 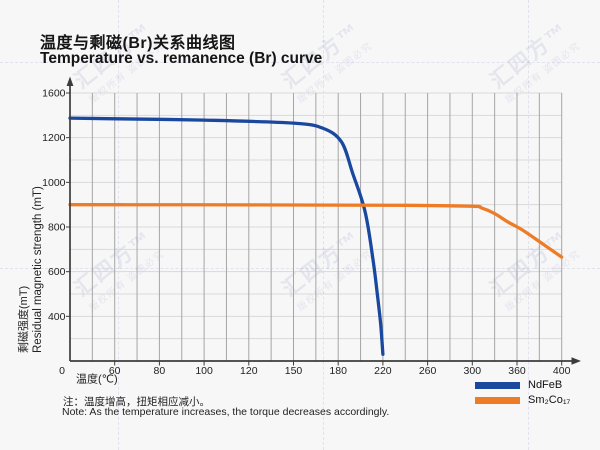 What do you see at coordinates (562, 371) in the screenshot?
I see `x-tick-label: 400` at bounding box center [562, 371].